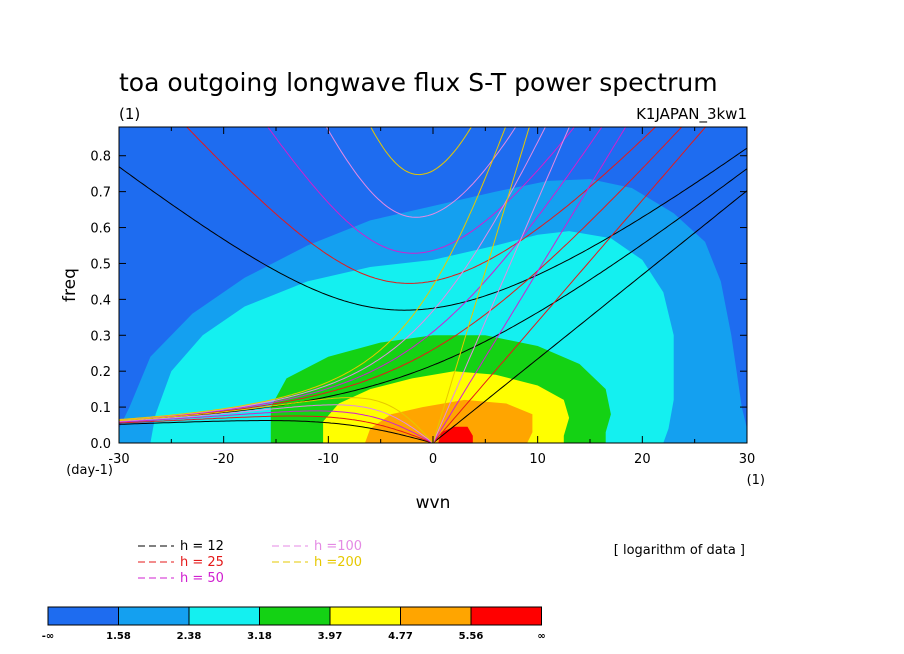 The image size is (904, 654). What do you see at coordinates (481, 285) in the screenshot?
I see `dispersion-curve-h200-kelvin` at bounding box center [481, 285].